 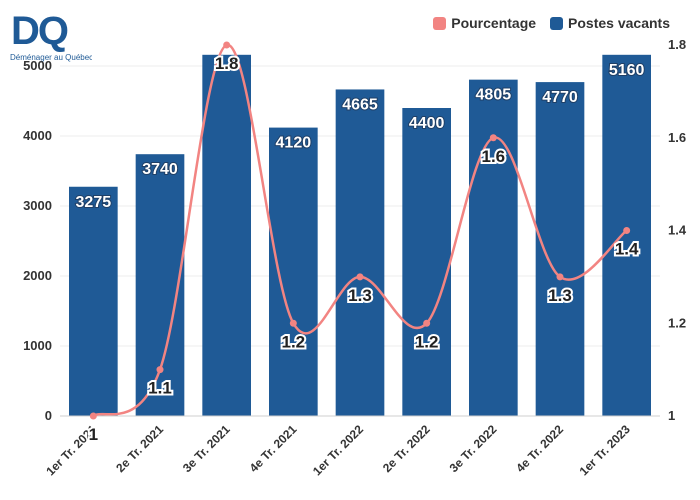 What do you see at coordinates (160, 388) in the screenshot?
I see `pourcentage-label: 1.1` at bounding box center [160, 388].